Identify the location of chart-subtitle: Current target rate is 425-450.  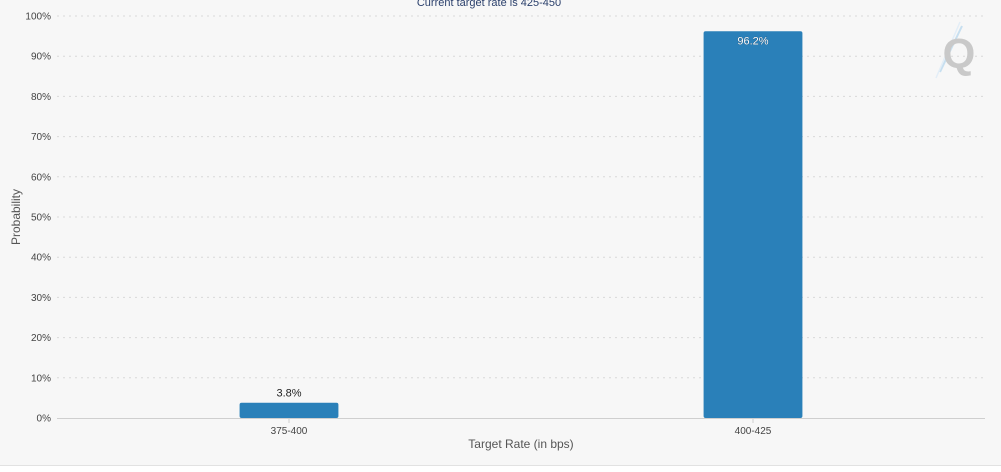
(489, 4).